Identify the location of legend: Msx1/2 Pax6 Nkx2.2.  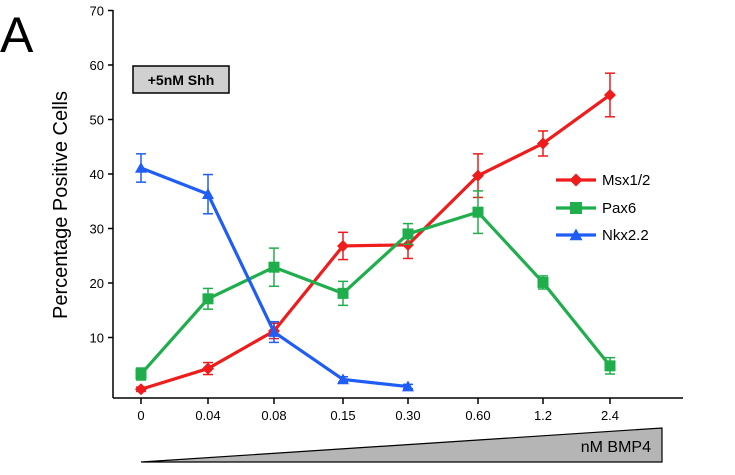
(603, 208).